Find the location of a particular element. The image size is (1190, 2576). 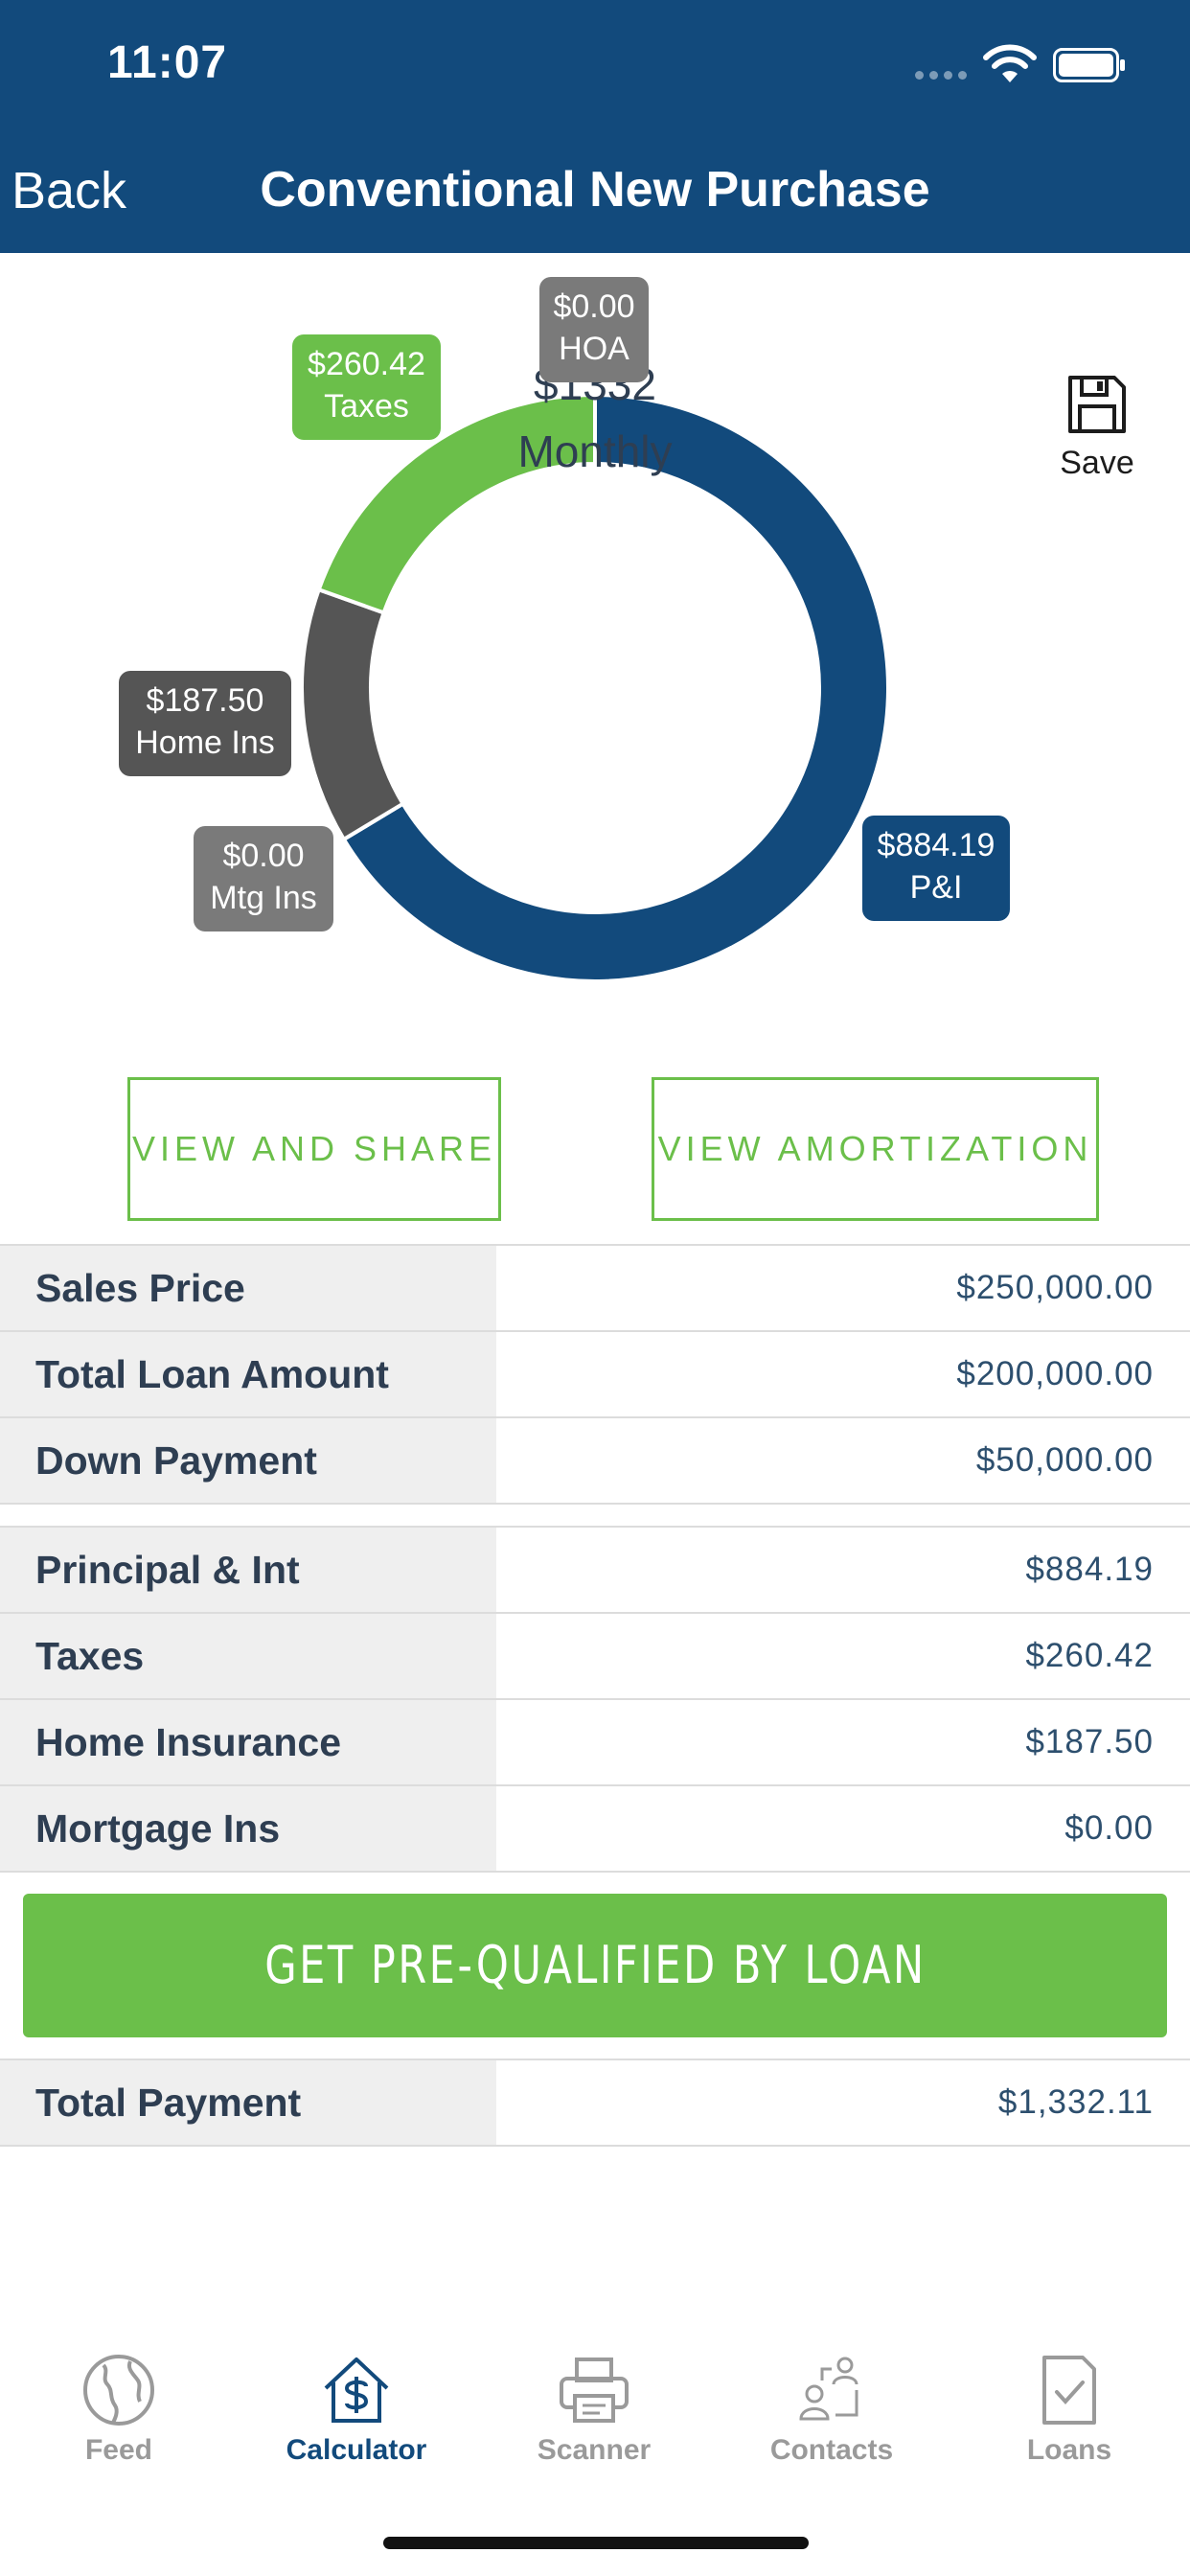

printer-icon is located at coordinates (594, 2390).